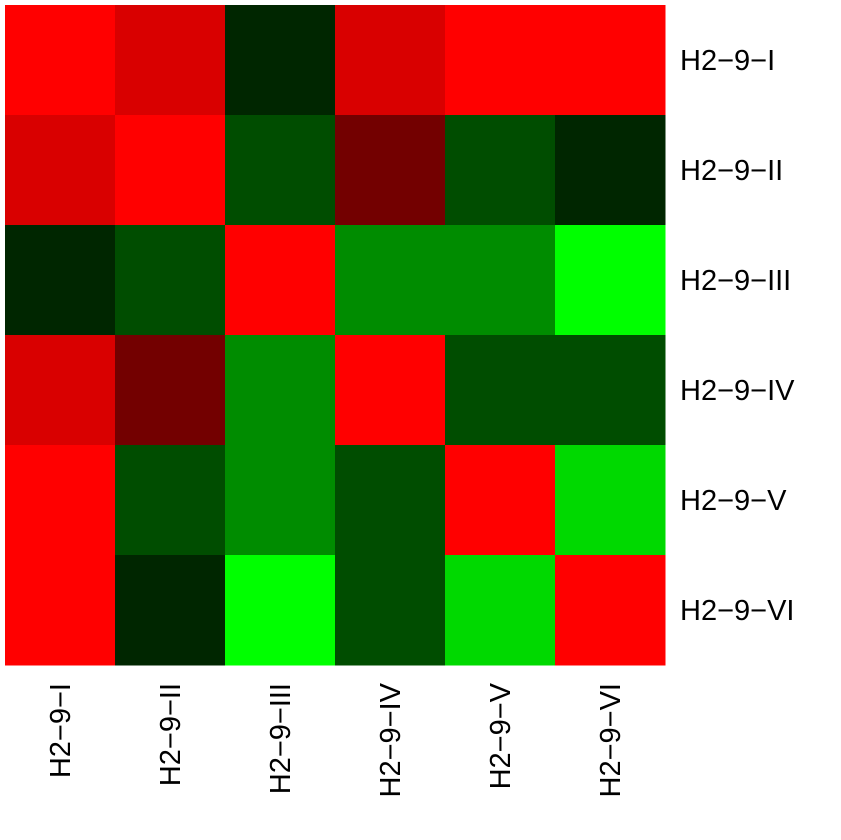  I want to click on column-label: H2−9−II, so click(171, 734).